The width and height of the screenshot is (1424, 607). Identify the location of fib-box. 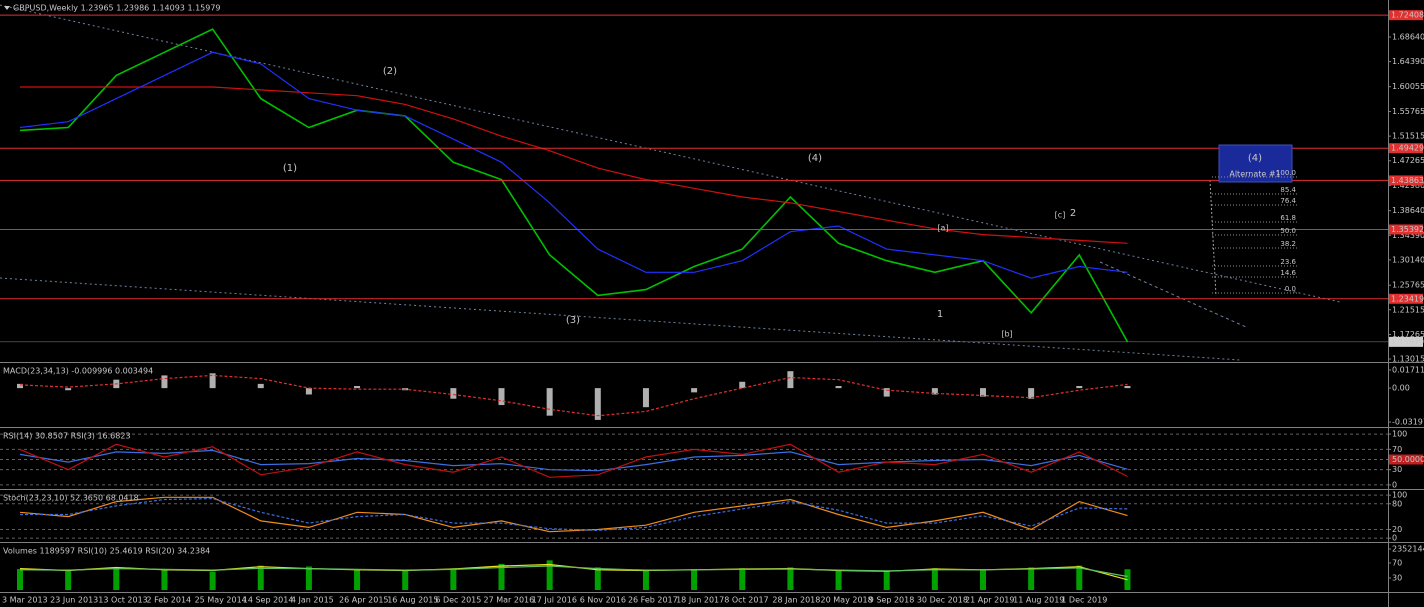
(1255, 163).